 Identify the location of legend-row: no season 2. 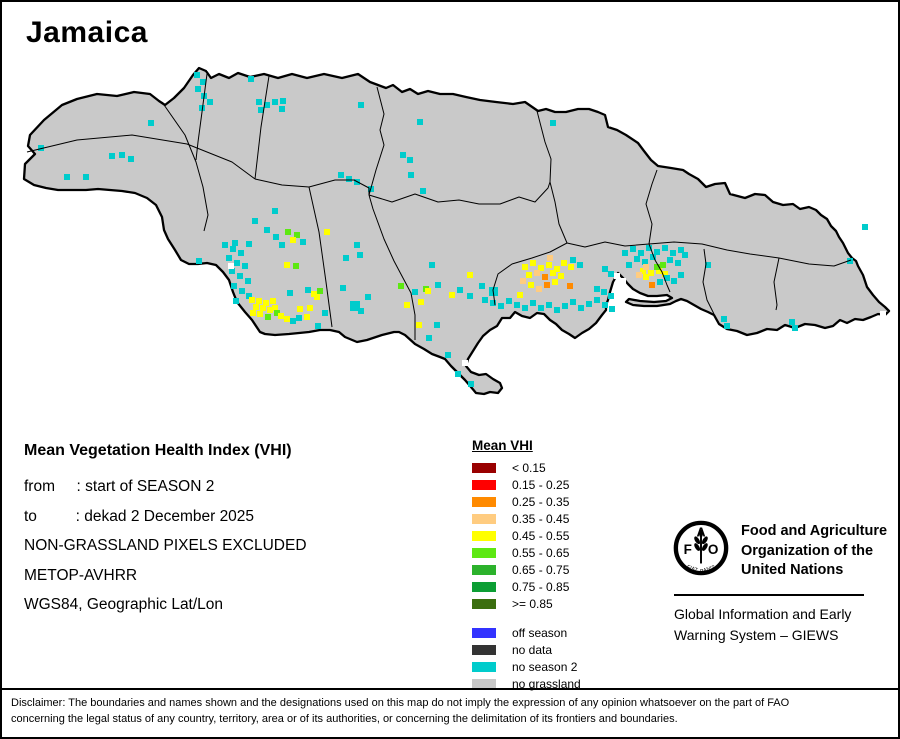
(526, 666).